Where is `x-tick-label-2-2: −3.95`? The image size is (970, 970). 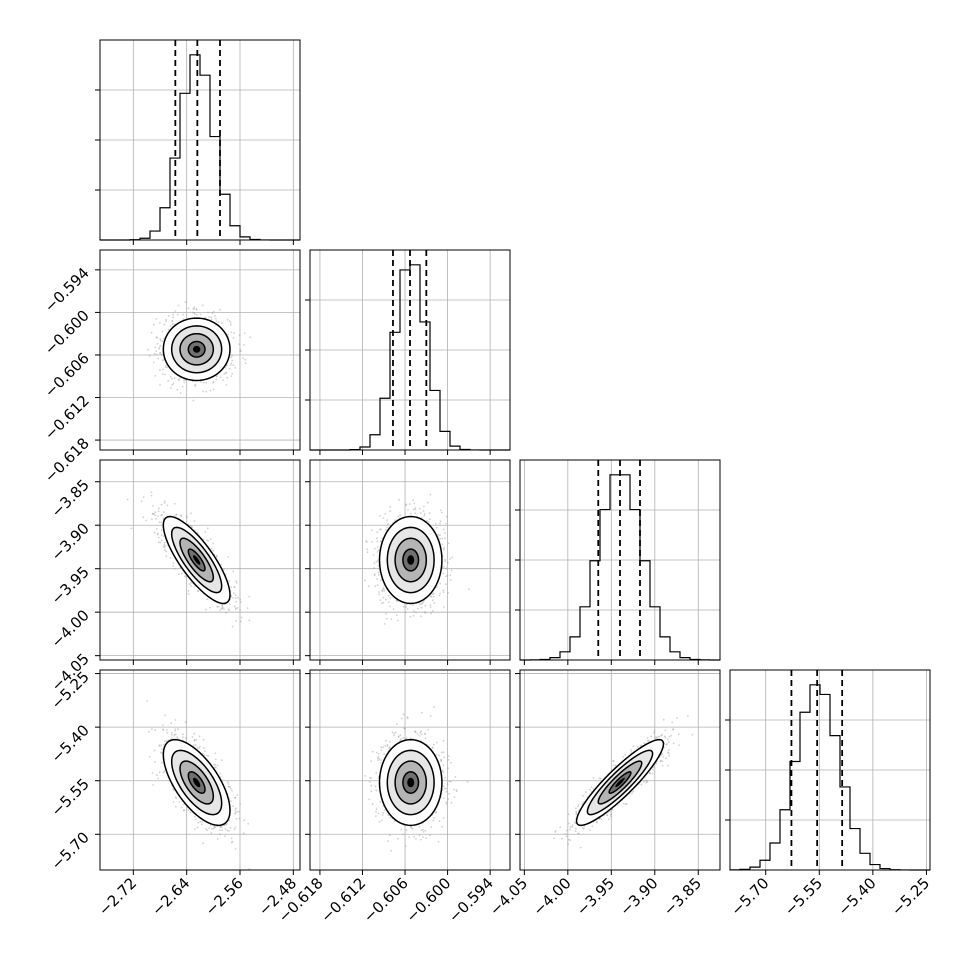
x-tick-label-2-2: −3.95 is located at coordinates (595, 896).